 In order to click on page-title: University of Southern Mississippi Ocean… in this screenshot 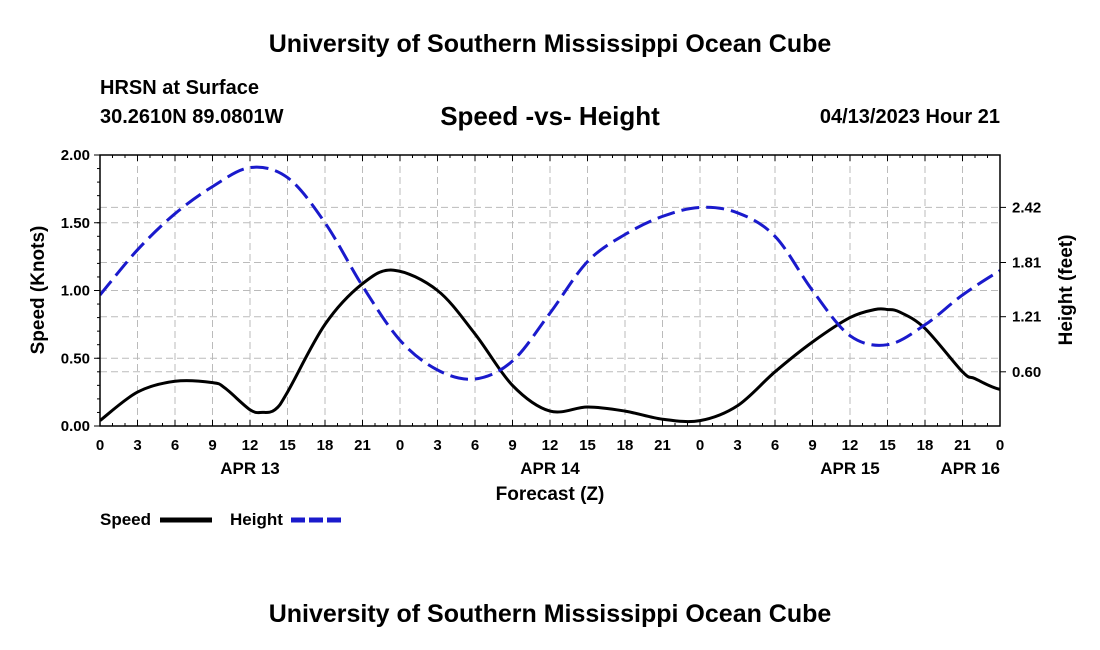, I will do `click(550, 44)`.